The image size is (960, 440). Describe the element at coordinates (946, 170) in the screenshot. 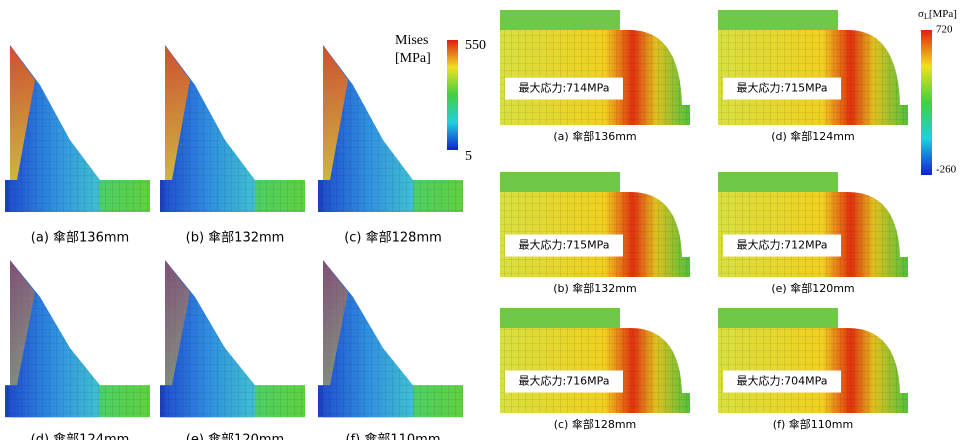

I see `colorbar-min: -260` at that location.